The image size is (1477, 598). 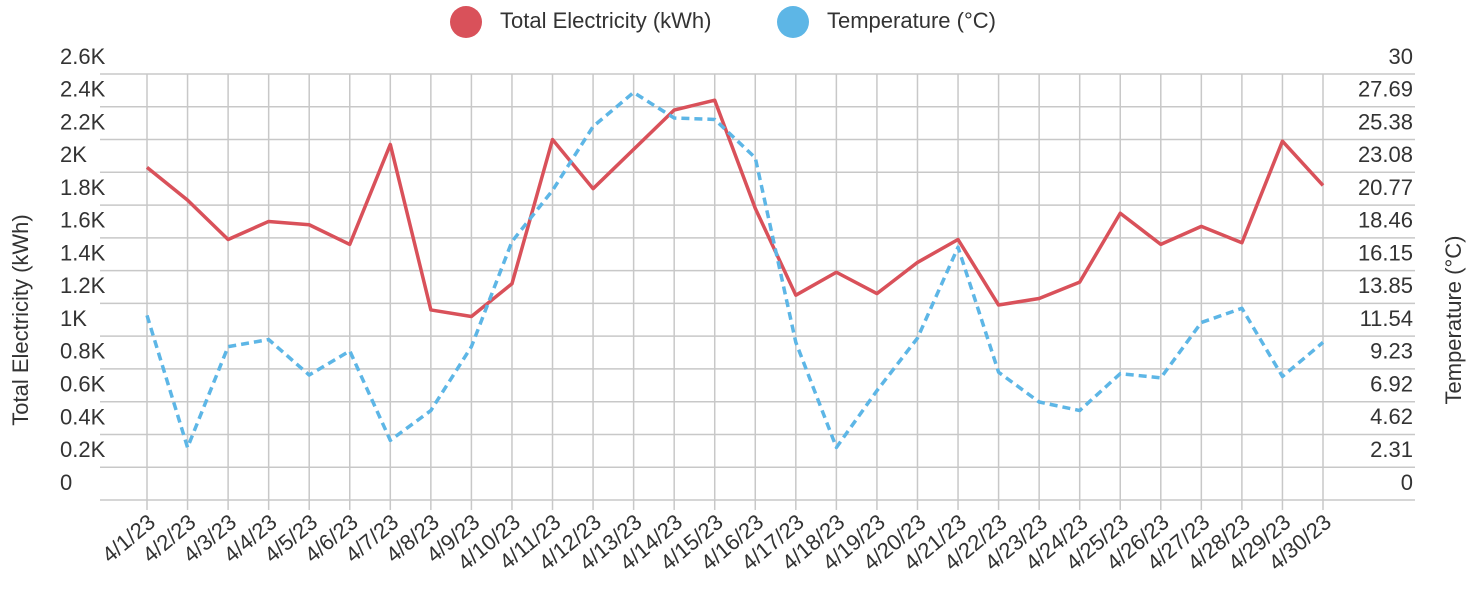 I want to click on y-tick-label: 0.2K, so click(x=83, y=449).